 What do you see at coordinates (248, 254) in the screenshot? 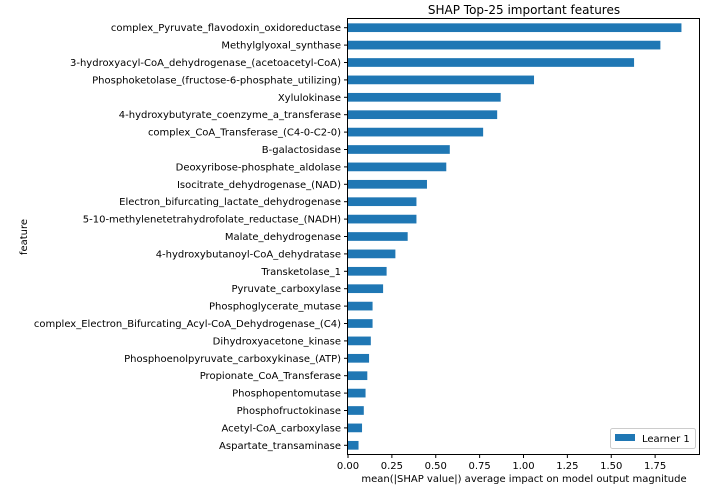
I see `y-tick-label: 4-hydroxybutanoyl-CoA_dehydratase` at bounding box center [248, 254].